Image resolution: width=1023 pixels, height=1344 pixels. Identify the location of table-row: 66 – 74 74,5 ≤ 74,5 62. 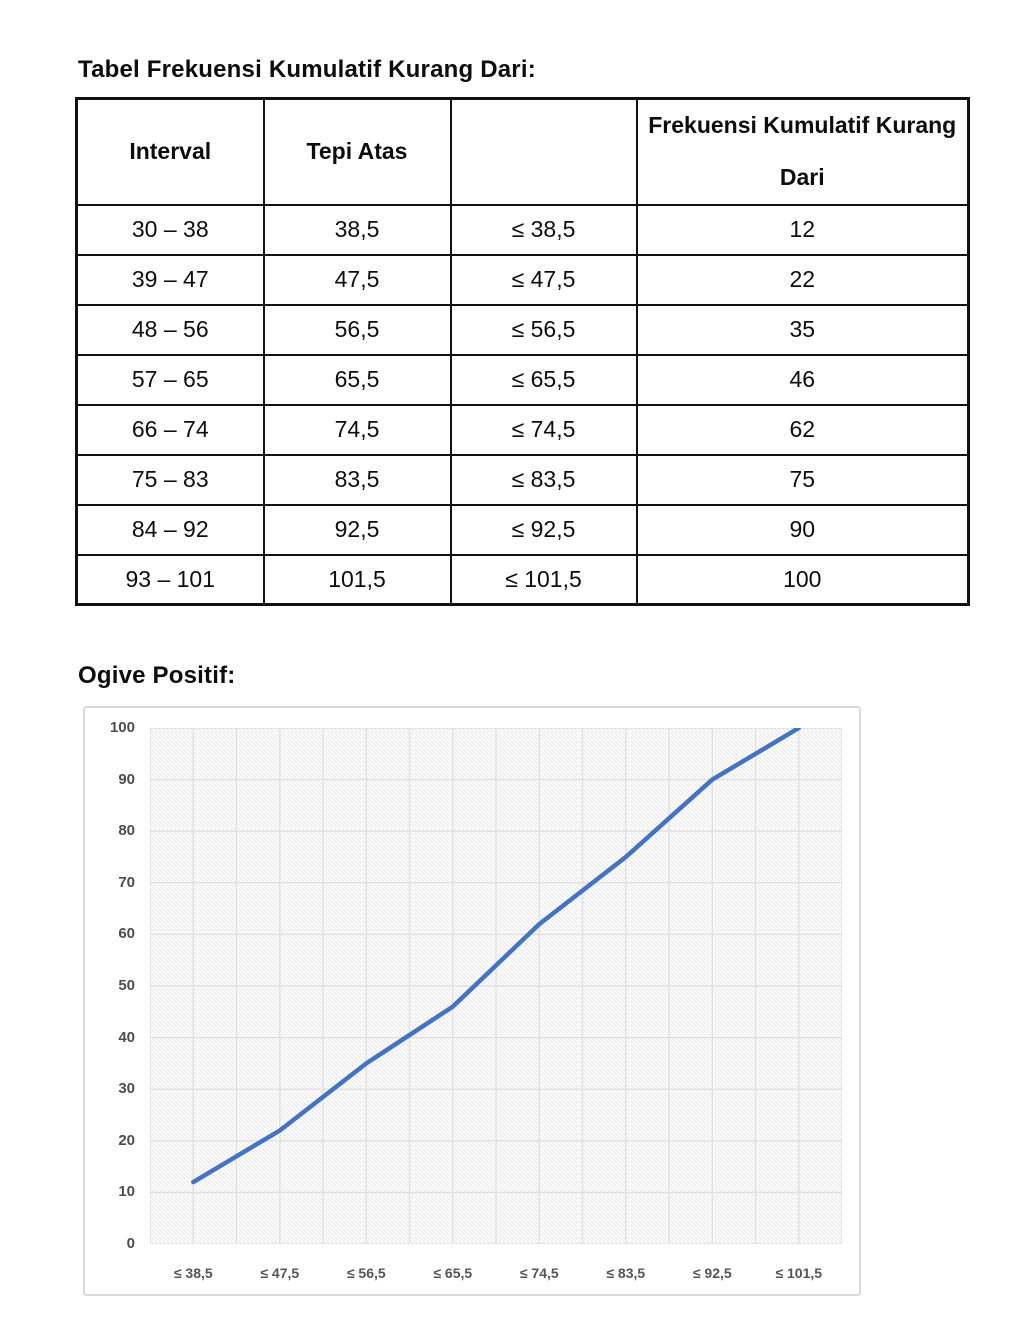
(522, 429).